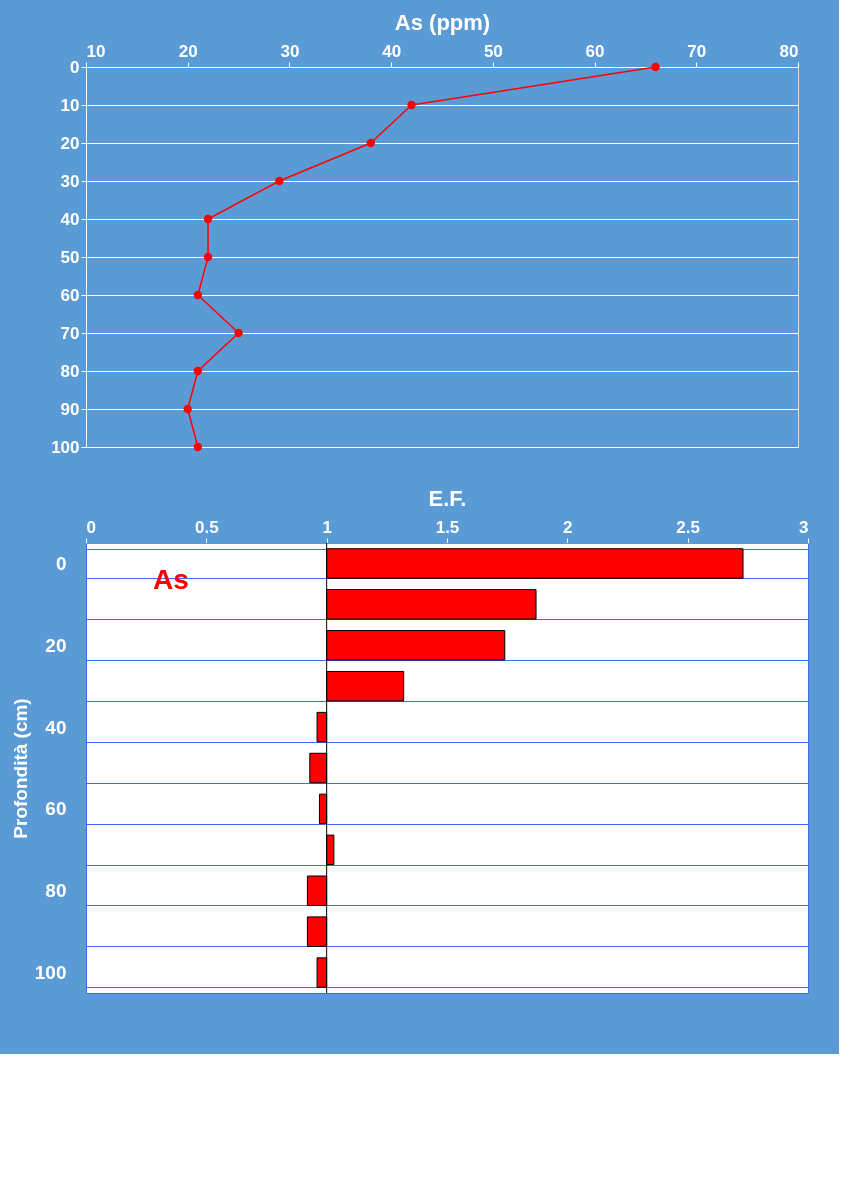  What do you see at coordinates (595, 51) in the screenshot?
I see `x-tick-label: 60` at bounding box center [595, 51].